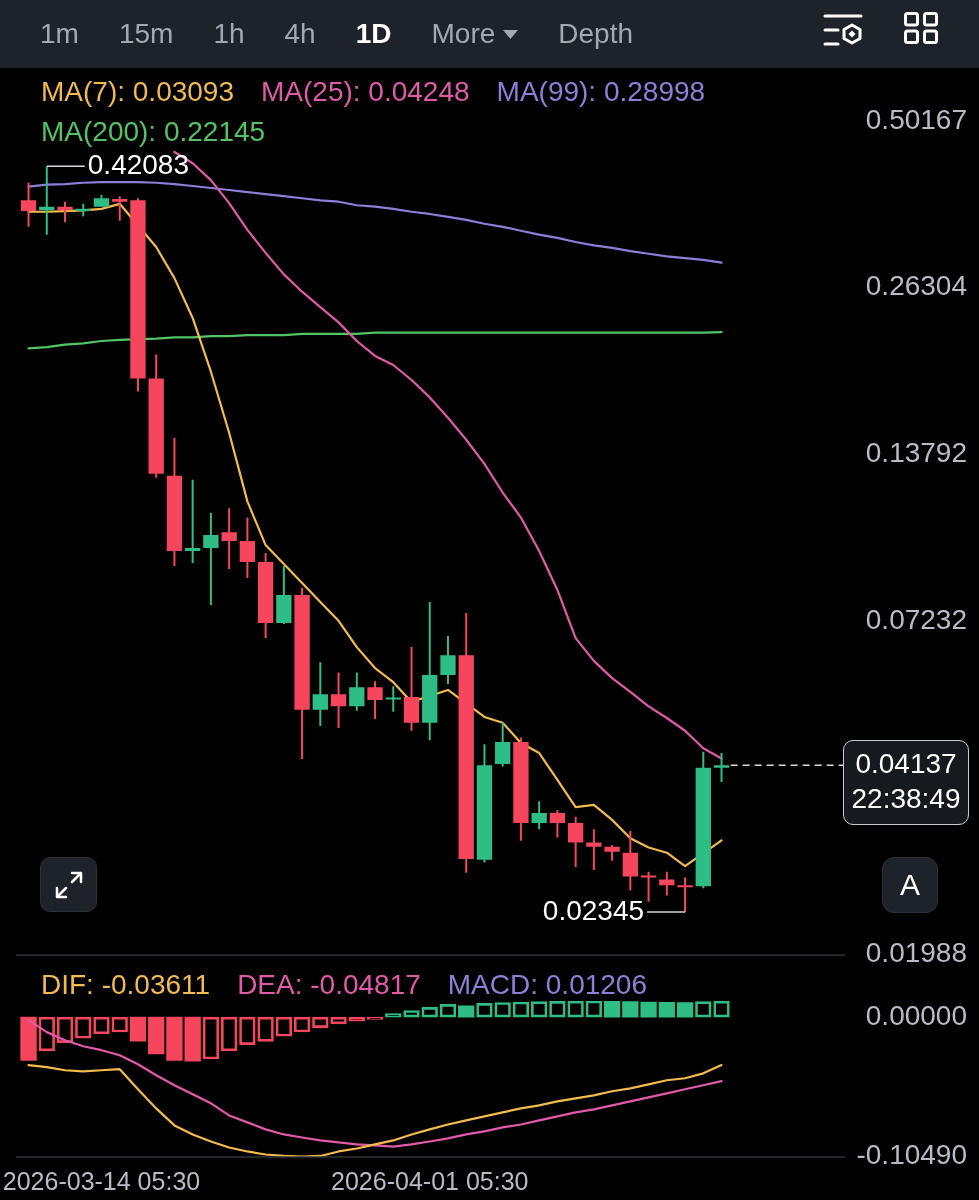 Image resolution: width=979 pixels, height=1200 pixels. Describe the element at coordinates (916, 119) in the screenshot. I see `y-tick-label: 0.50167` at that location.